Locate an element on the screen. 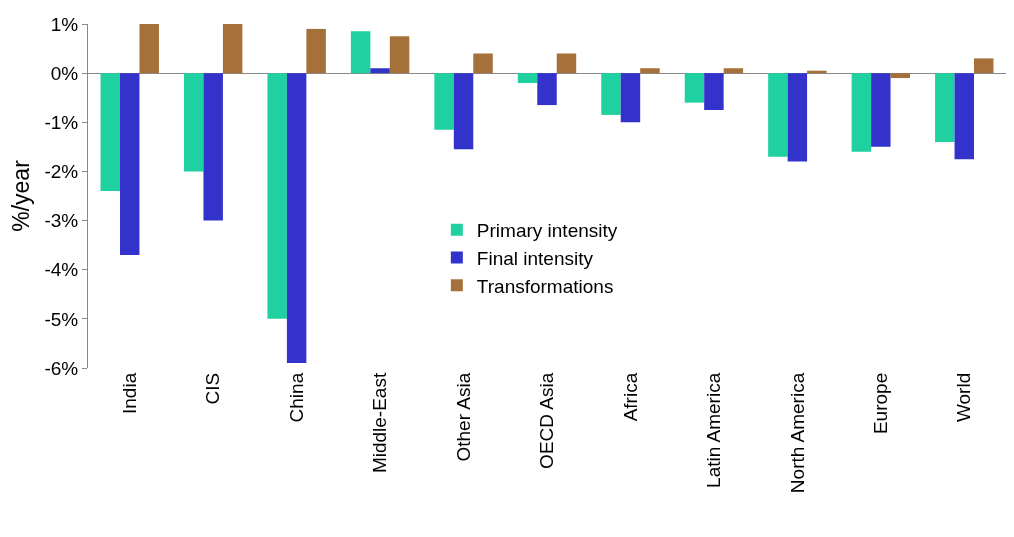  x-tick-label: OECD Asia is located at coordinates (547, 420).